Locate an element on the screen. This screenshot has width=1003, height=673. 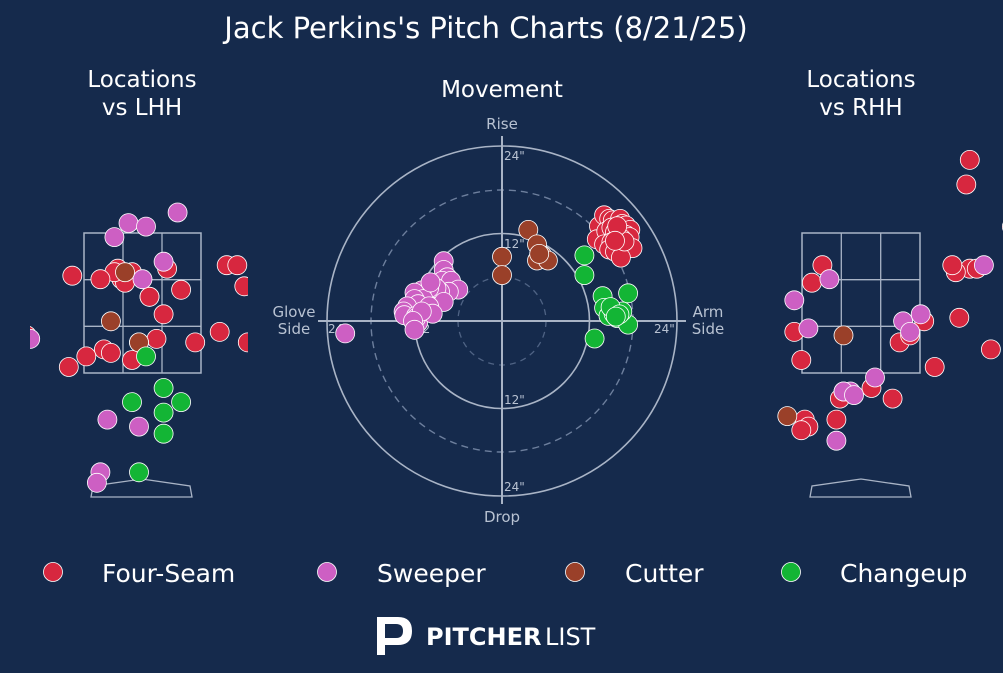
logo-text-bold: PITCHER is located at coordinates (483, 637).